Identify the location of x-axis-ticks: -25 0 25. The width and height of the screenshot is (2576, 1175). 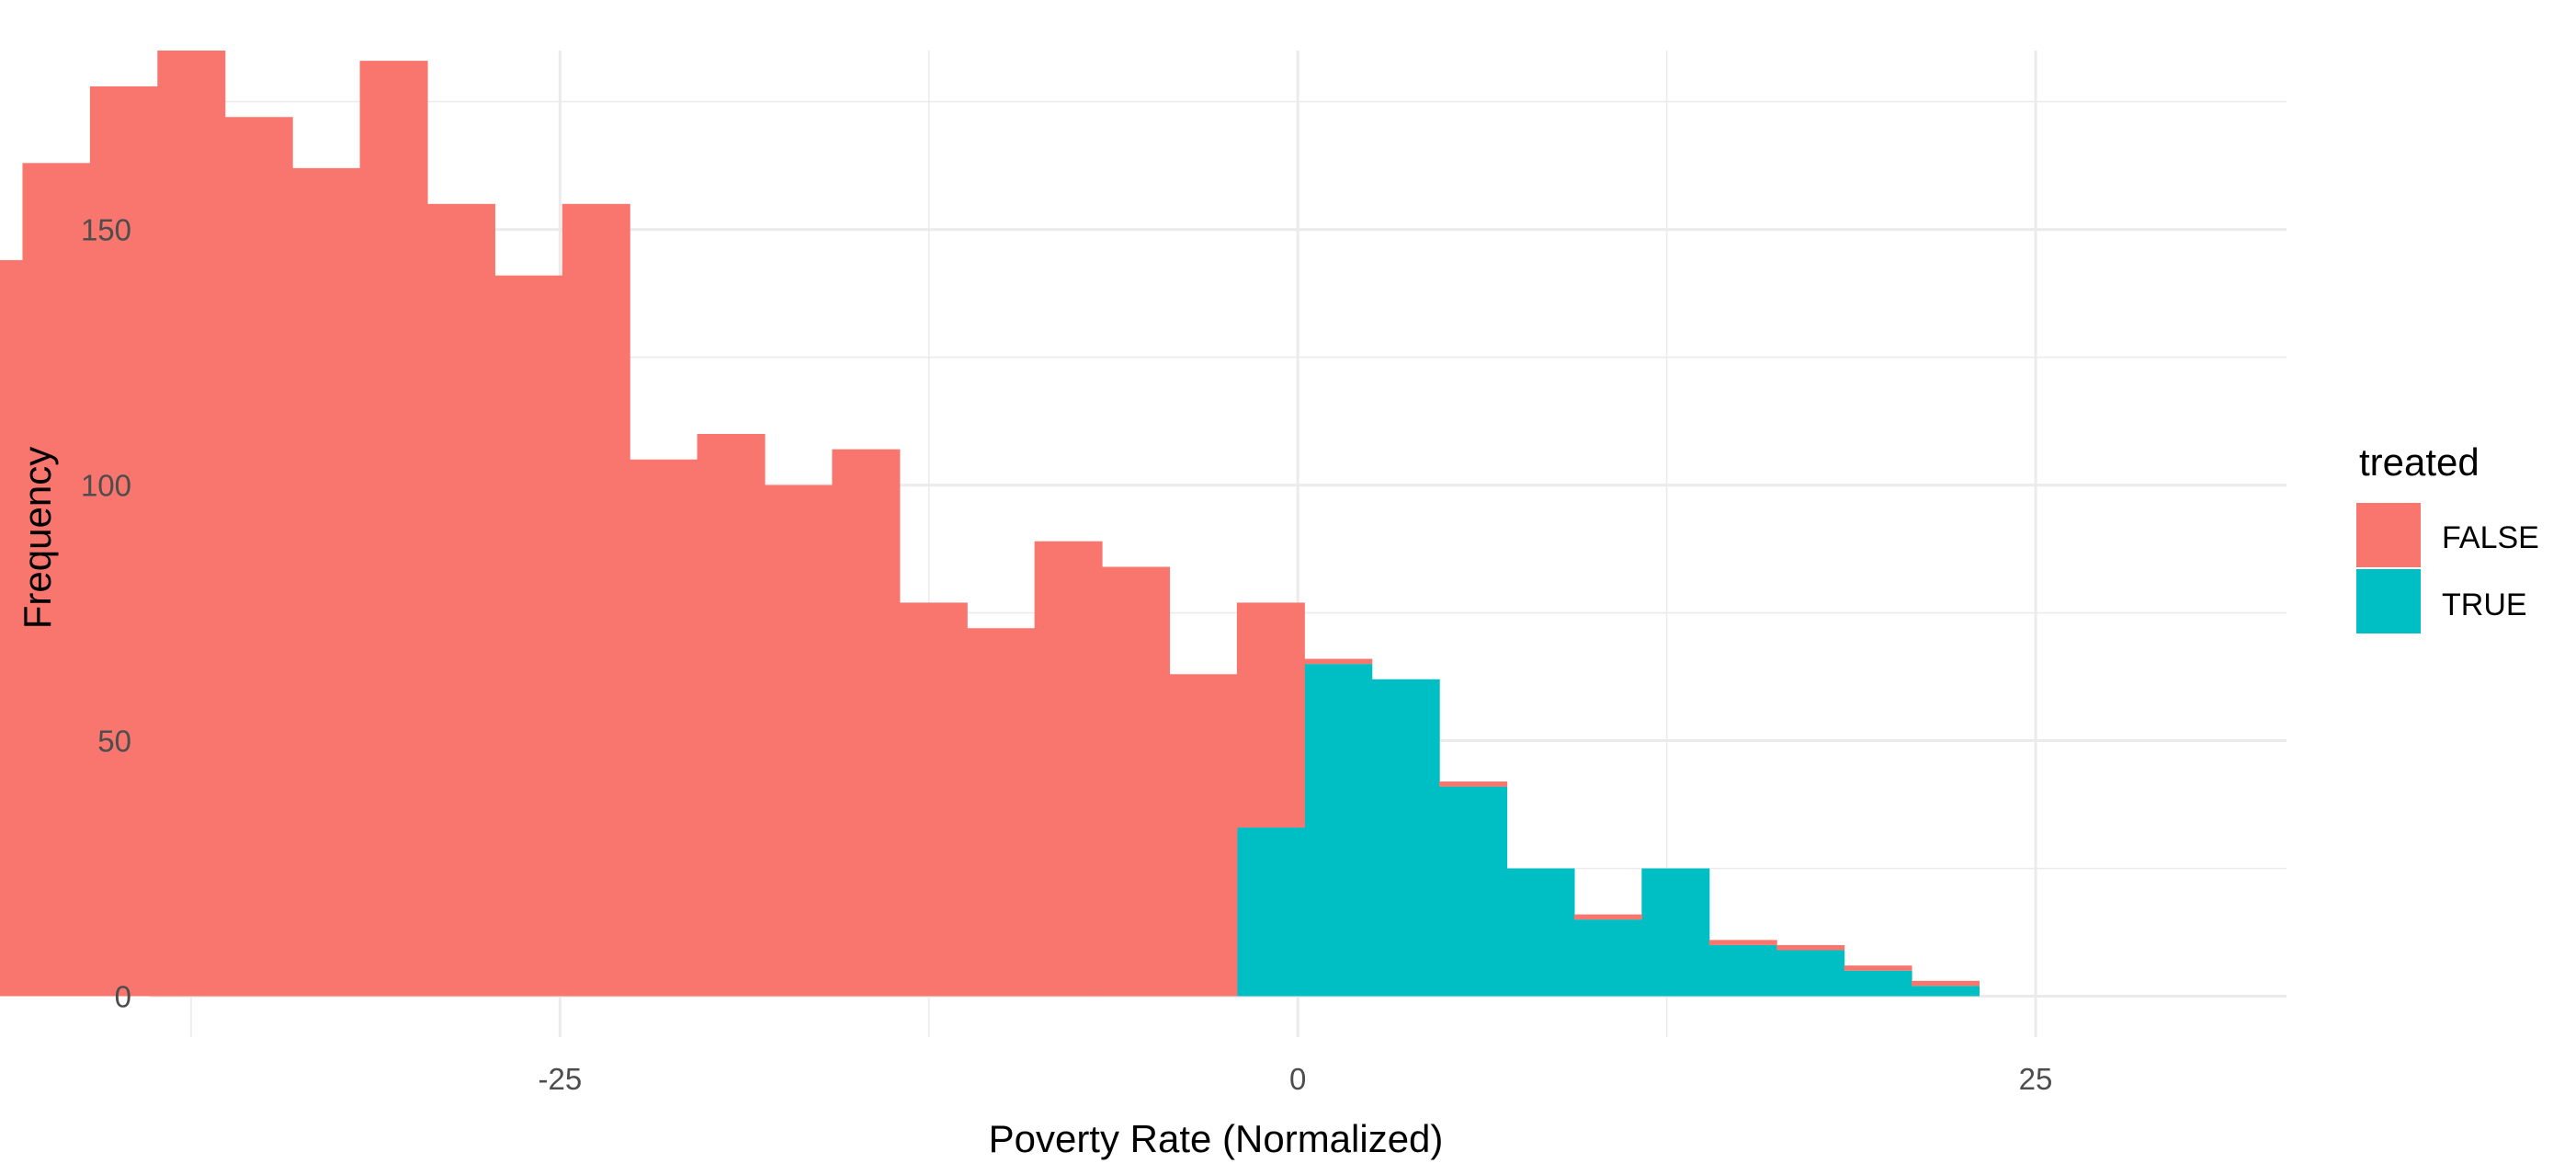
(1296, 1079).